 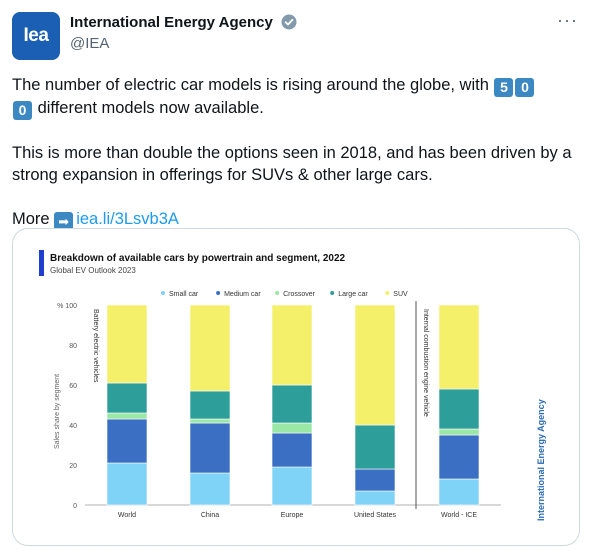 I want to click on avatar-logo-text: Iea, so click(x=36, y=35).